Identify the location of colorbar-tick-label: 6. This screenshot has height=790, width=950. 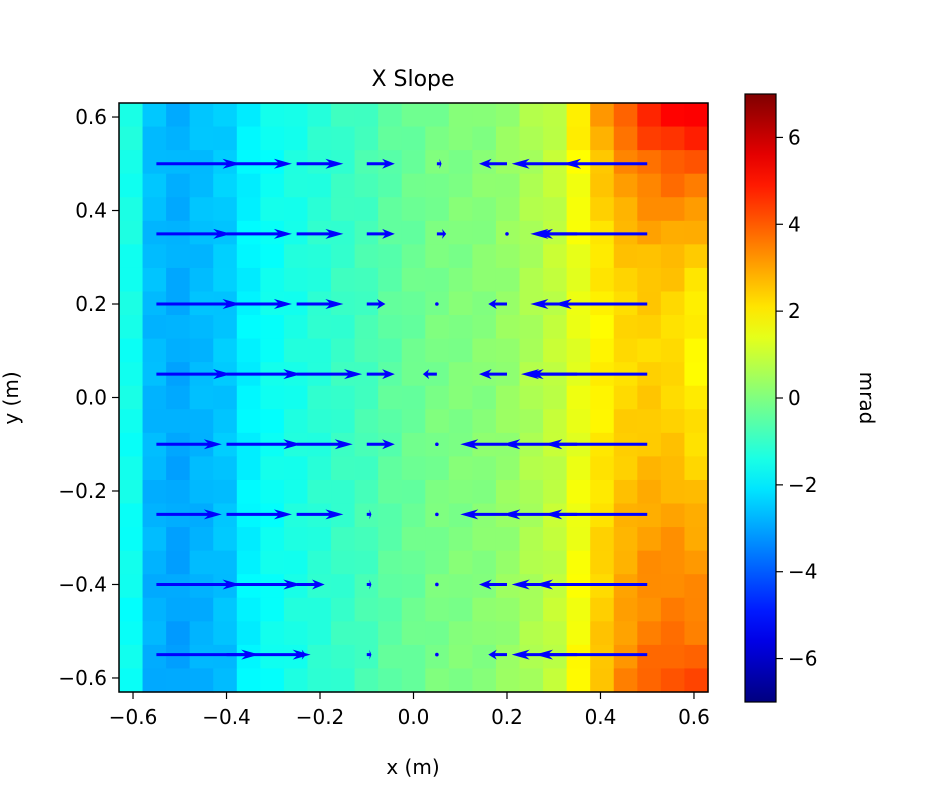
(794, 137).